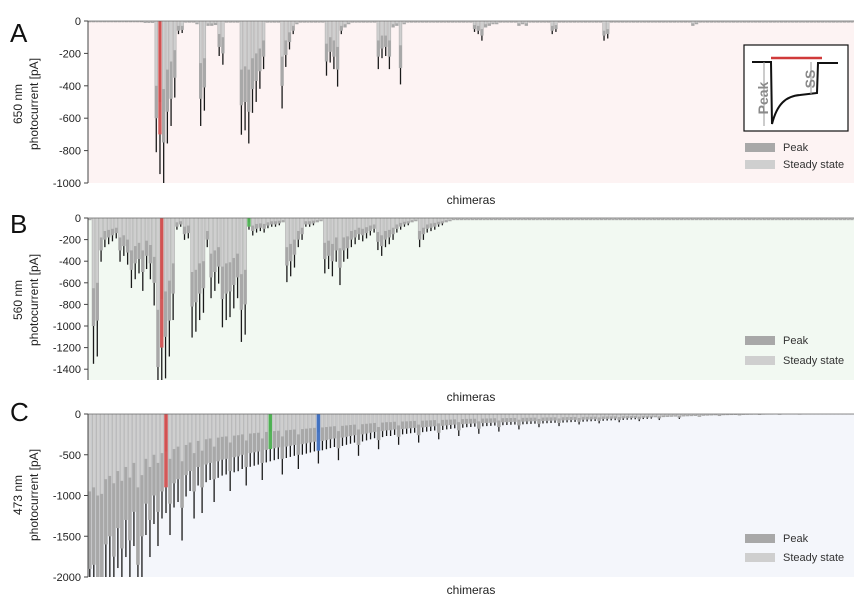  I want to click on panel-c-xlabel: chimeras, so click(471, 590).